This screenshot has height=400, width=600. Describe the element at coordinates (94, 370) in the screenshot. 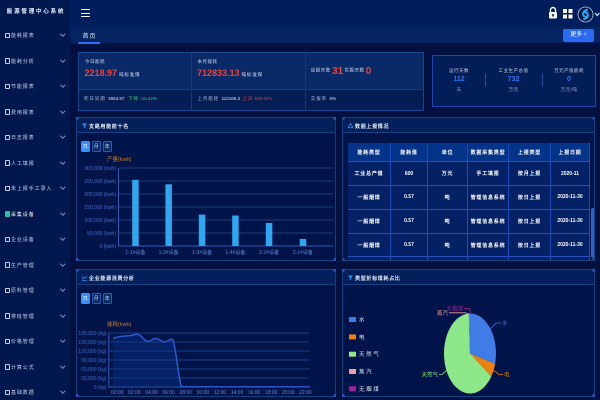

I see `svg-text: 60,000 (kg)` at that location.